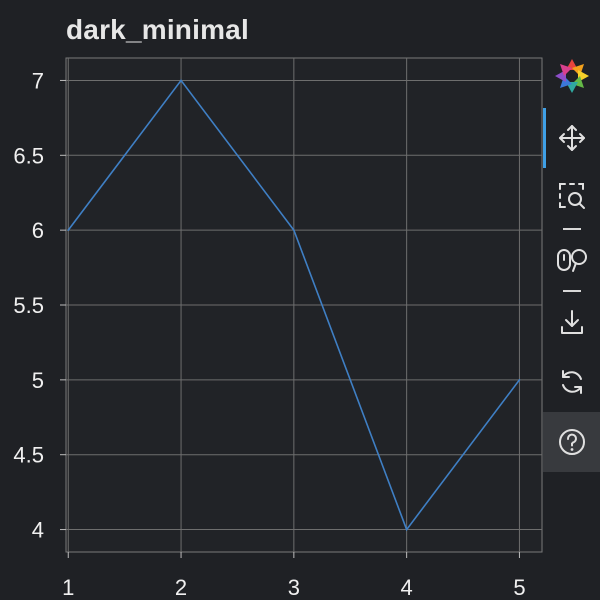 The width and height of the screenshot is (600, 600). I want to click on box-zoom-icon, so click(571, 196).